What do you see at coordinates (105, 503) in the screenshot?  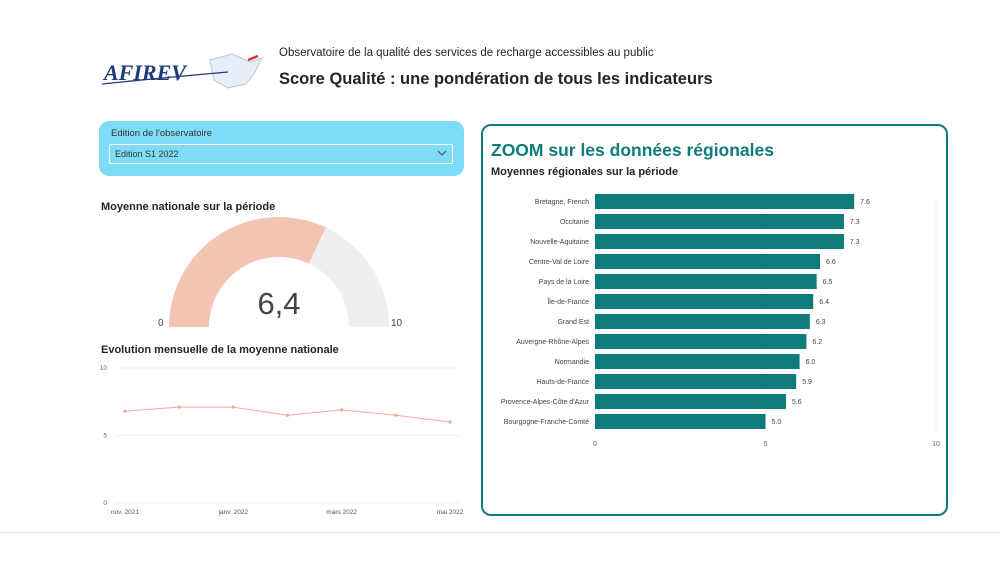 I see `y-tick-label: 0` at bounding box center [105, 503].